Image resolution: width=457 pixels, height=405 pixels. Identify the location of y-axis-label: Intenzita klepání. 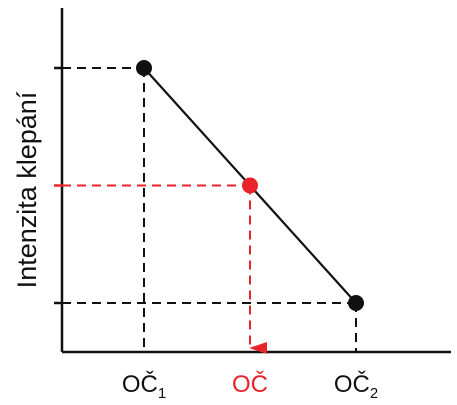
(27, 189).